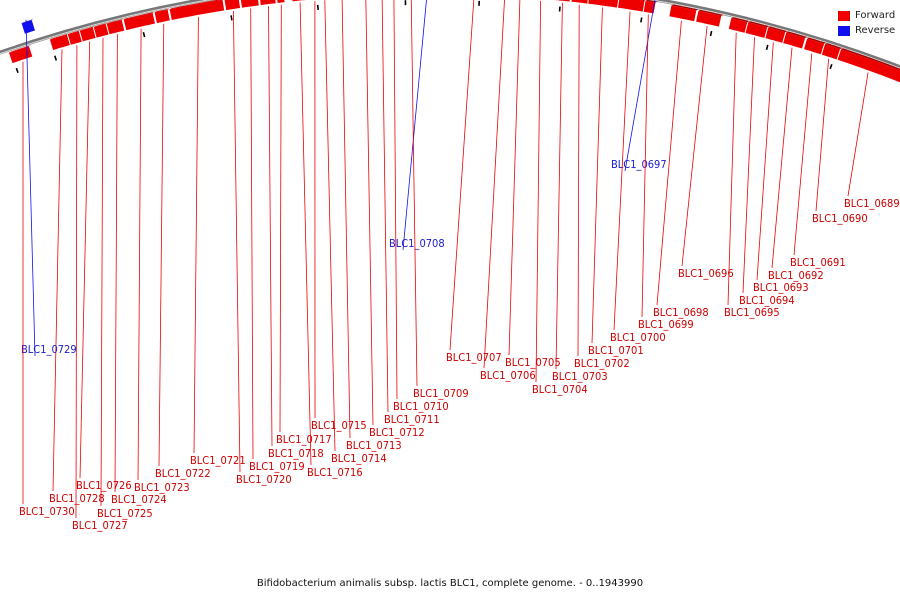 The image size is (900, 600). Describe the element at coordinates (639, 164) in the screenshot. I see `gene-label: BLC1_0697` at that location.